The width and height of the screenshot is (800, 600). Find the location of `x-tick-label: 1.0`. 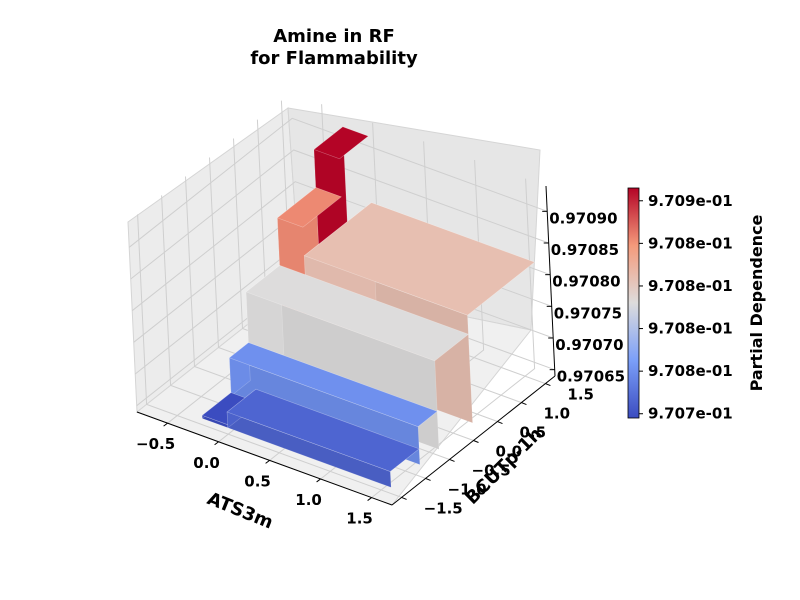

x-tick-label: 1.0 is located at coordinates (308, 500).